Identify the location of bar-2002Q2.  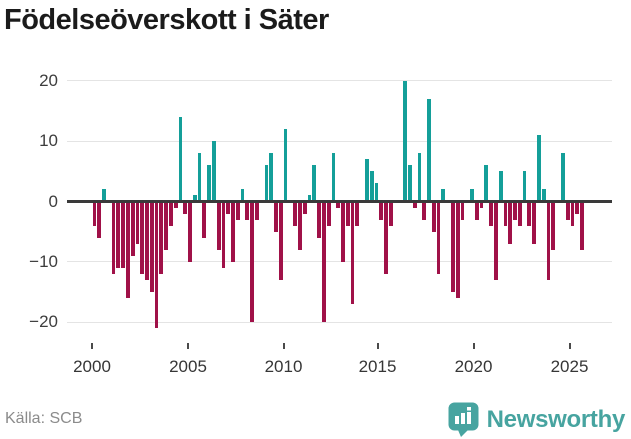
(137, 222).